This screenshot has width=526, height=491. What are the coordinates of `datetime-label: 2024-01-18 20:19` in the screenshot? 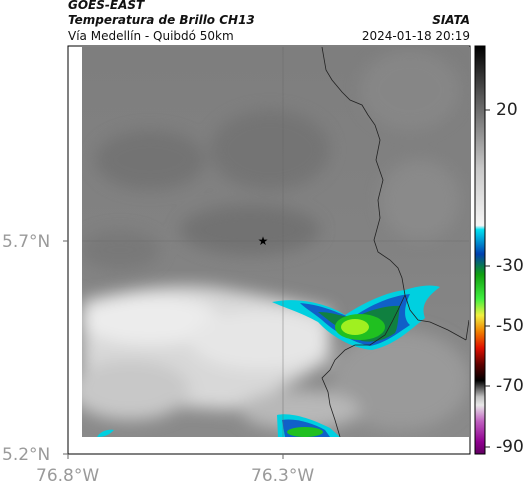 It's located at (415, 36).